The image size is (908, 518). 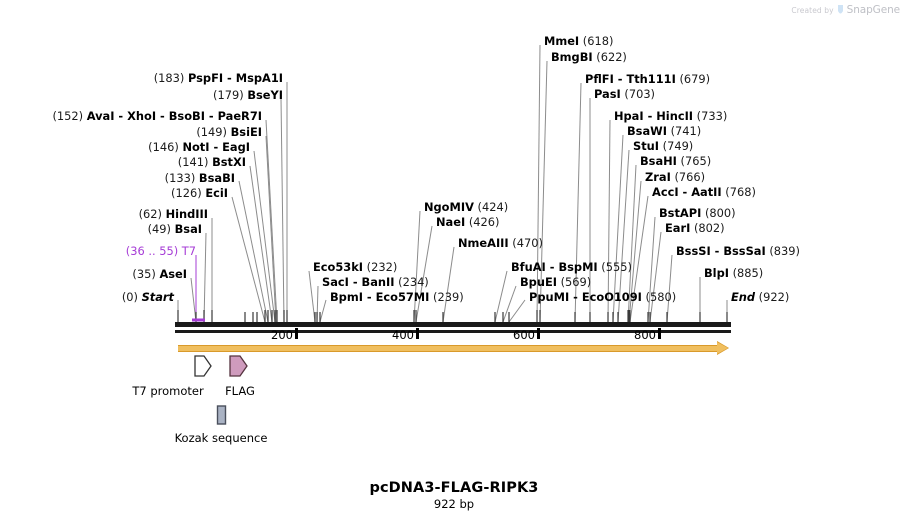 What do you see at coordinates (695, 79) in the screenshot?
I see `site-position: (679)` at bounding box center [695, 79].